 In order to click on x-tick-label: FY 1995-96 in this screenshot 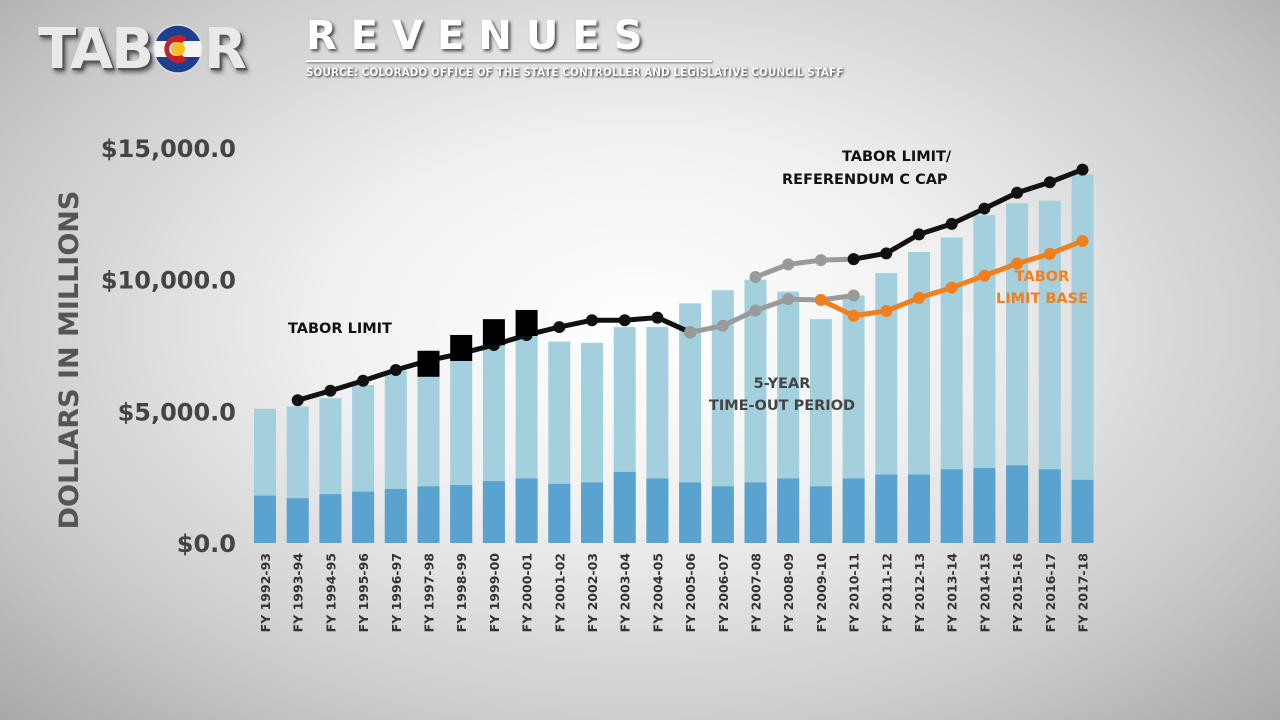, I will do `click(363, 593)`.